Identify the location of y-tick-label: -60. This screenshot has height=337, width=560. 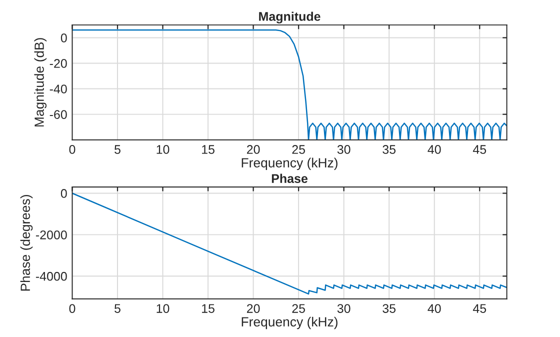
(58, 114).